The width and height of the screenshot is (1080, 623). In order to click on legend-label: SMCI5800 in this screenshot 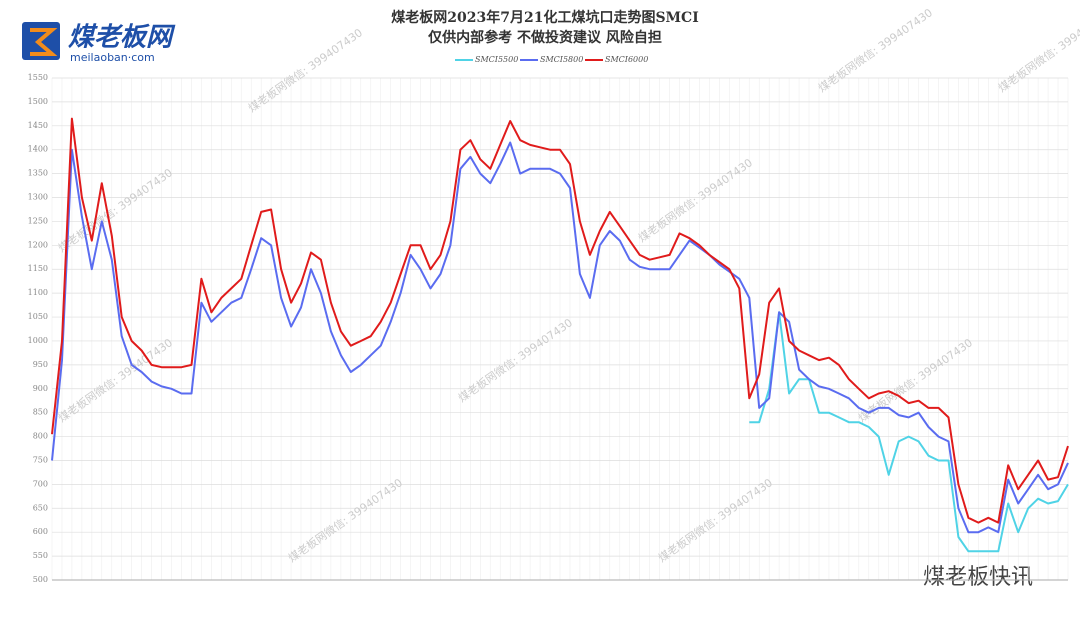, I will do `click(561, 59)`.